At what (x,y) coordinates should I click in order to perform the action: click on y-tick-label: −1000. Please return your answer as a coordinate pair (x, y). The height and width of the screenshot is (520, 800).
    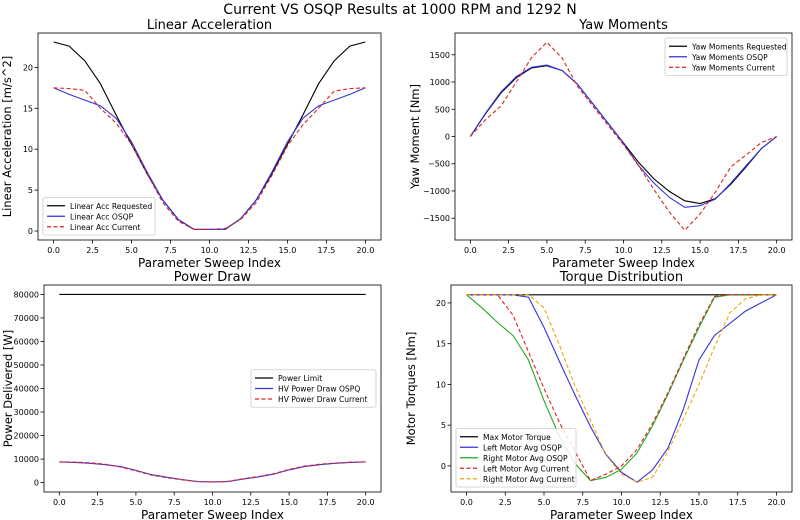
    Looking at the image, I should click on (436, 191).